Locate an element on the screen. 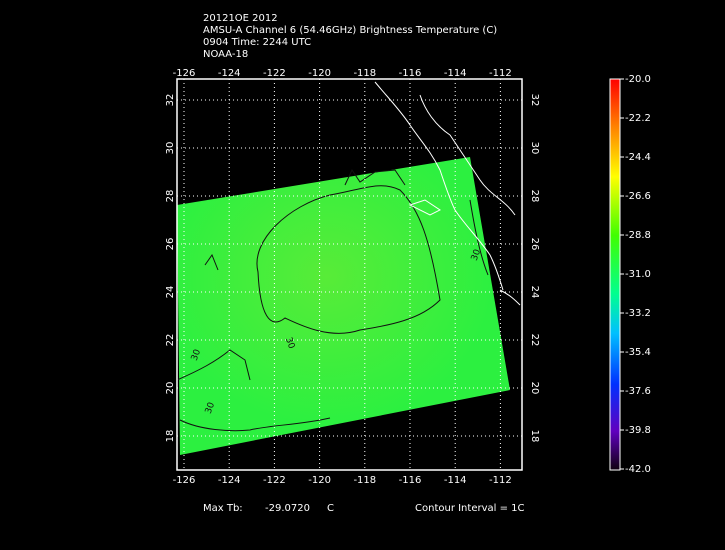 The width and height of the screenshot is (725, 550). colorbar-label: -31.0 is located at coordinates (638, 274).